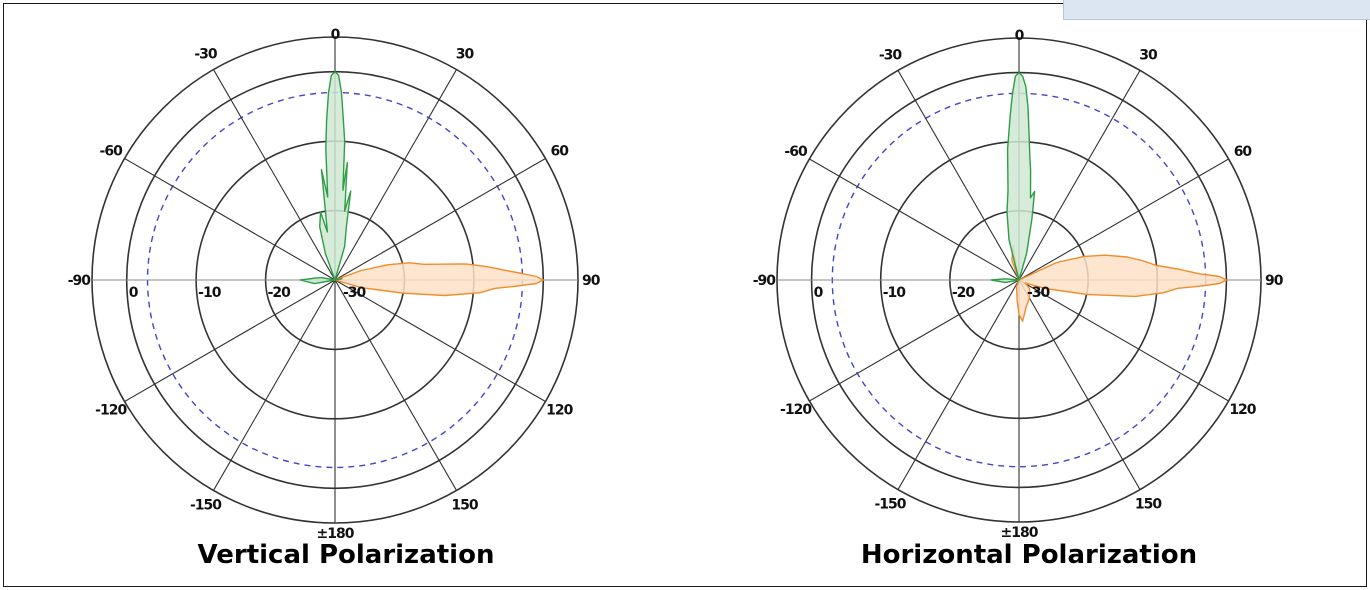  I want to click on caption-vertical-polarization: Vertical Polarization, so click(346, 555).